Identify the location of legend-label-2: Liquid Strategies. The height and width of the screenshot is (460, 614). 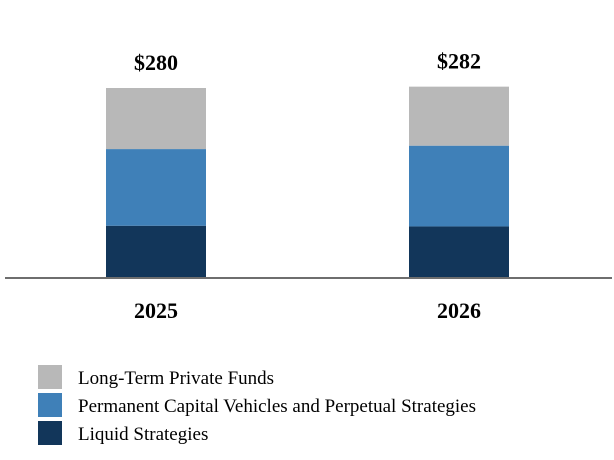
(143, 434).